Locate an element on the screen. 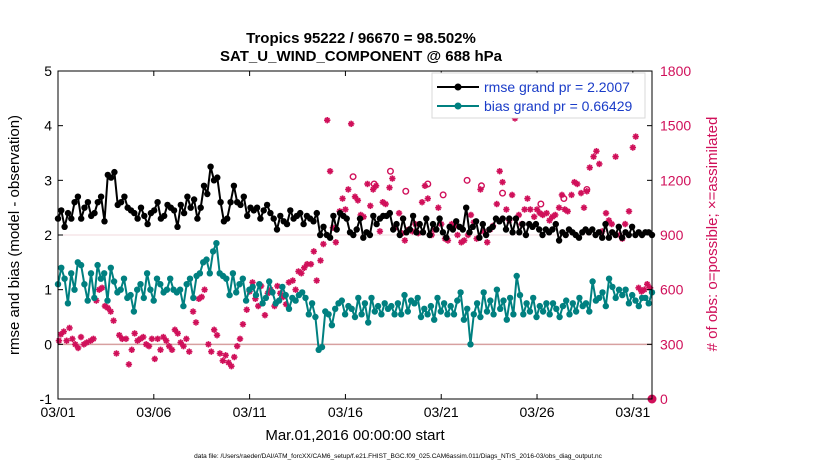 This screenshot has height=475, width=830. x-tick-label: 03/26 is located at coordinates (537, 412).